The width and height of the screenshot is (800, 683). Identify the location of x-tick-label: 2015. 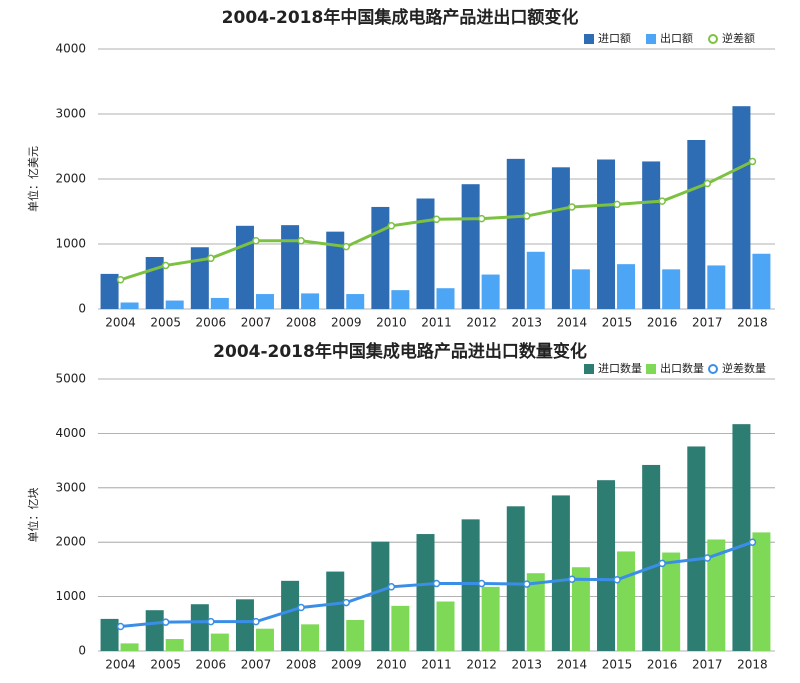
(617, 665).